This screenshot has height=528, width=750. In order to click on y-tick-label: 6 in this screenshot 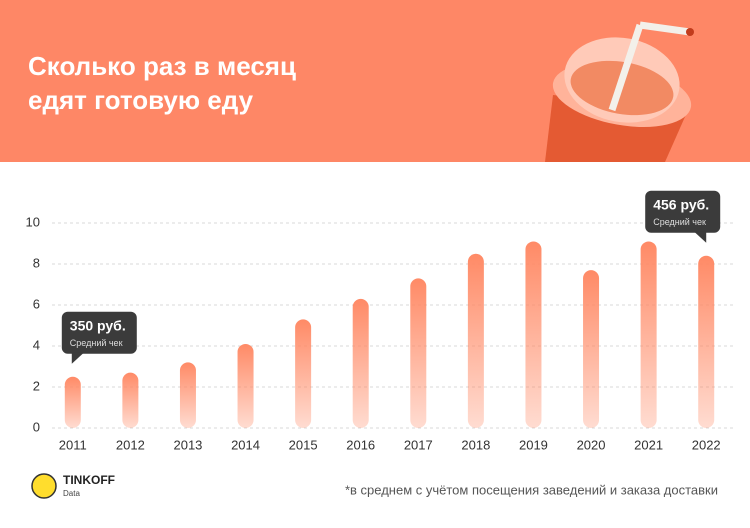, I will do `click(36, 303)`.